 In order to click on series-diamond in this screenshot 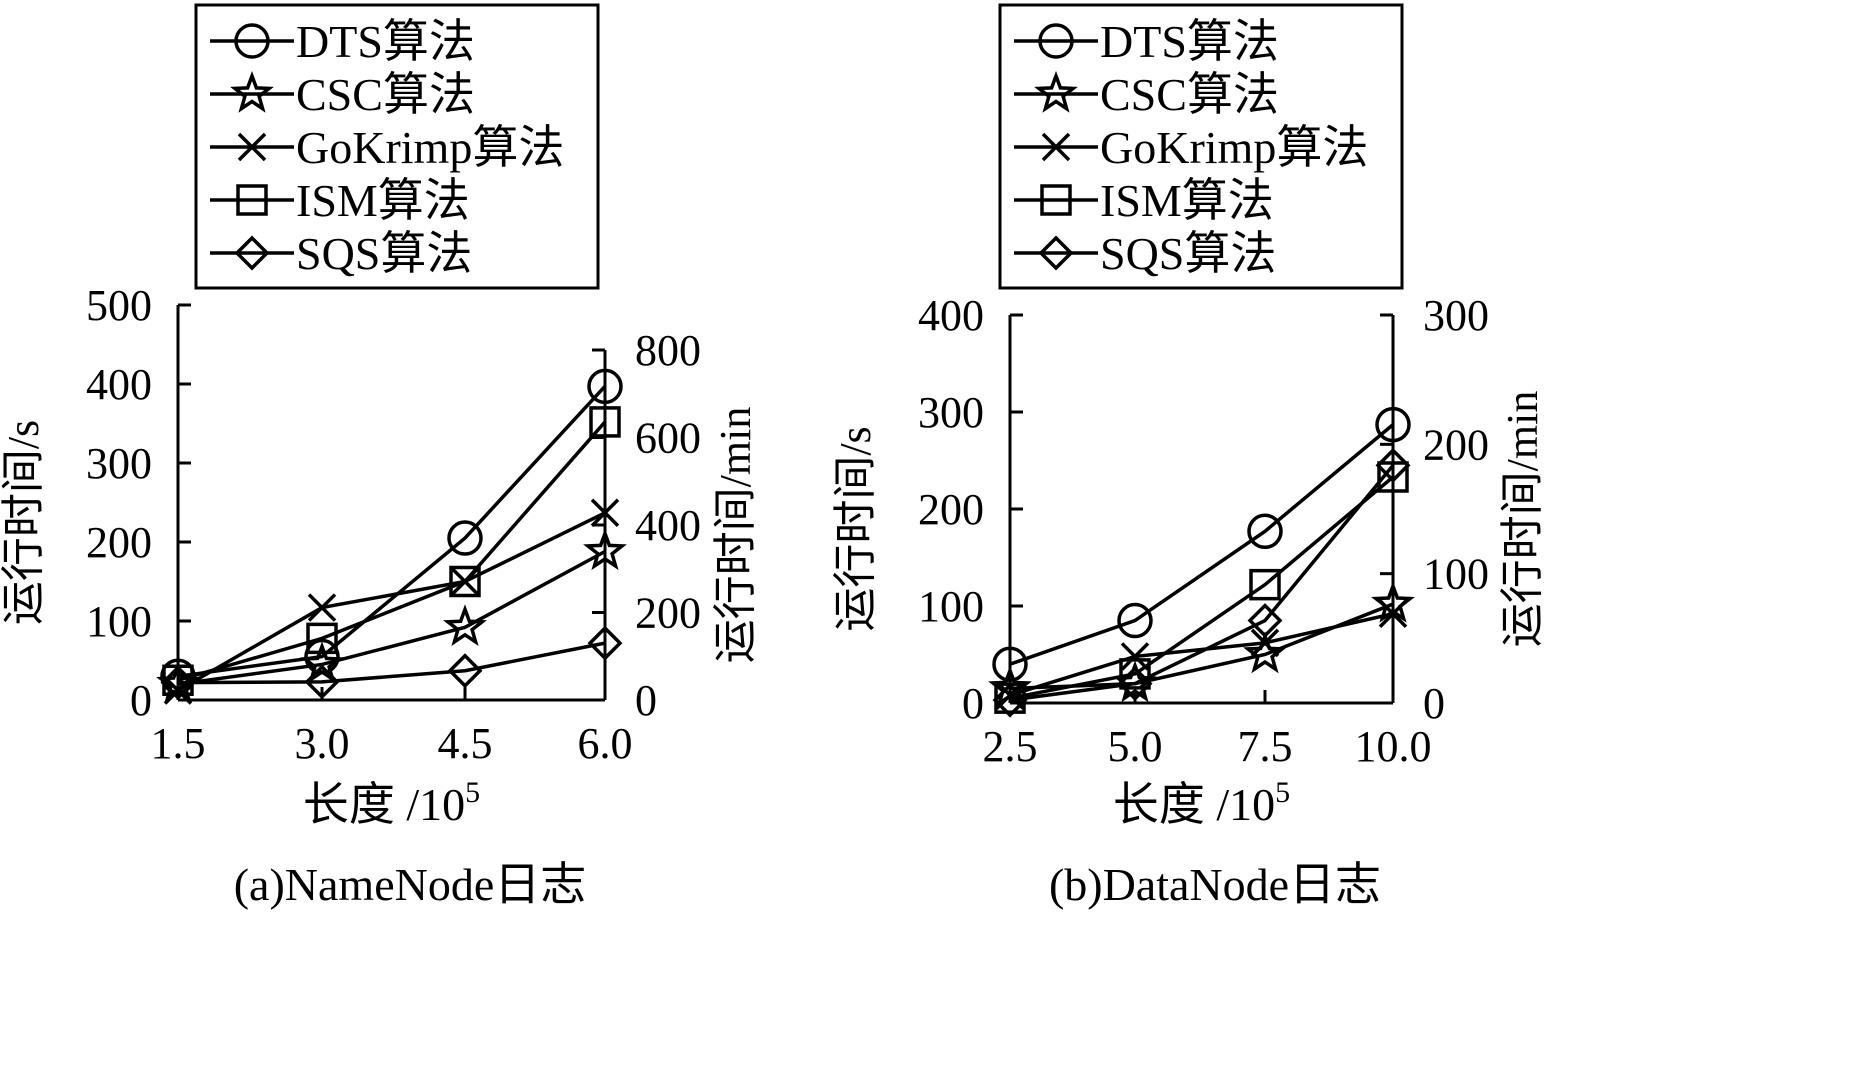, I will do `click(1201, 582)`.